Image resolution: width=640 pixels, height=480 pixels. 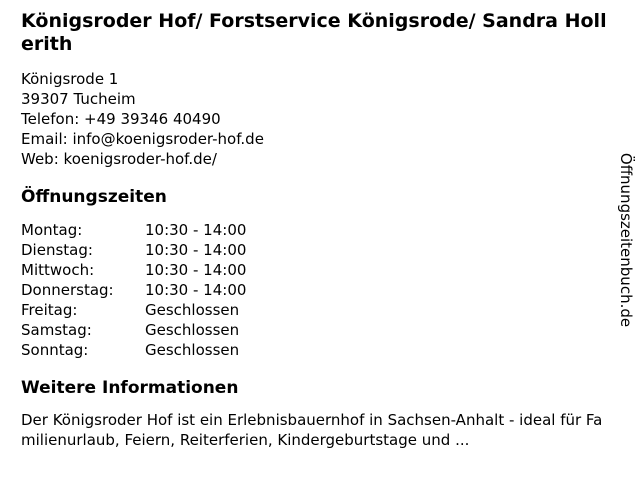 I want to click on hours-row-tuesday: Dienstag: 10:30 - 14:00, so click(x=317, y=250).